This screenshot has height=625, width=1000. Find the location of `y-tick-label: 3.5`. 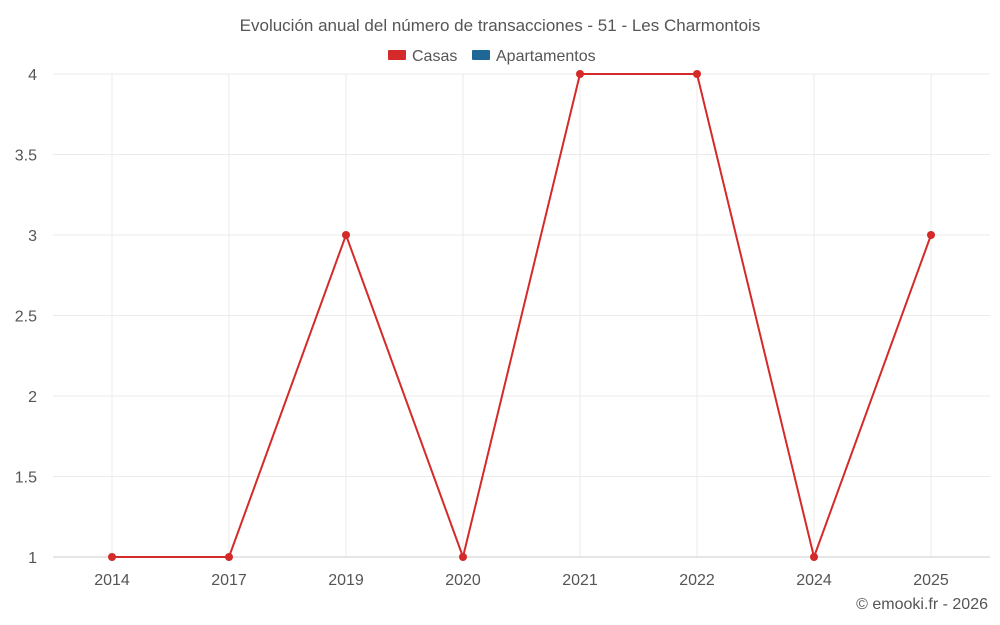

y-tick-label: 3.5 is located at coordinates (26, 156).